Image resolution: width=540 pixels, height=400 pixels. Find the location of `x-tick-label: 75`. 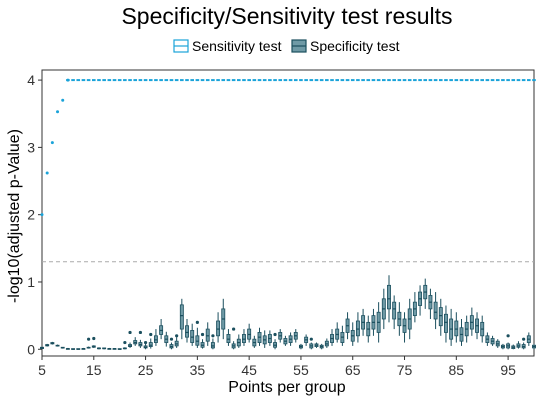

x-tick-label: 75 is located at coordinates (405, 370).